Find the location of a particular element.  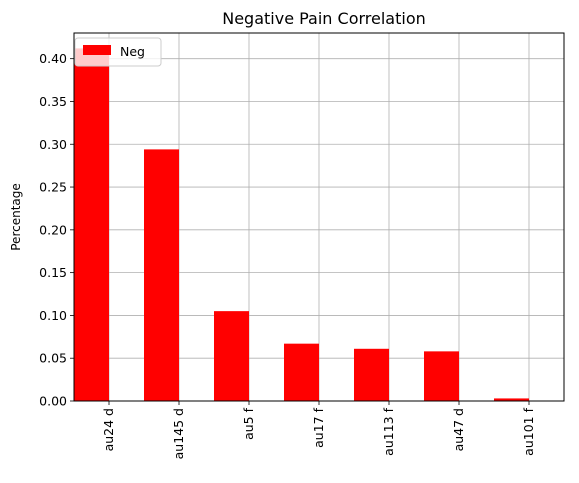

y-tick-label: 0.25 is located at coordinates (53, 187).